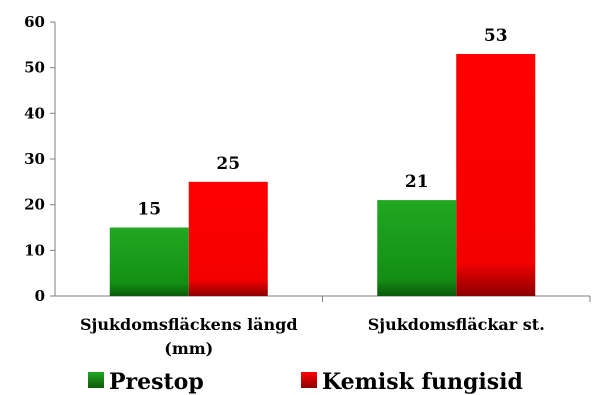  Describe the element at coordinates (34, 68) in the screenshot. I see `y-tick-label: 50` at that location.